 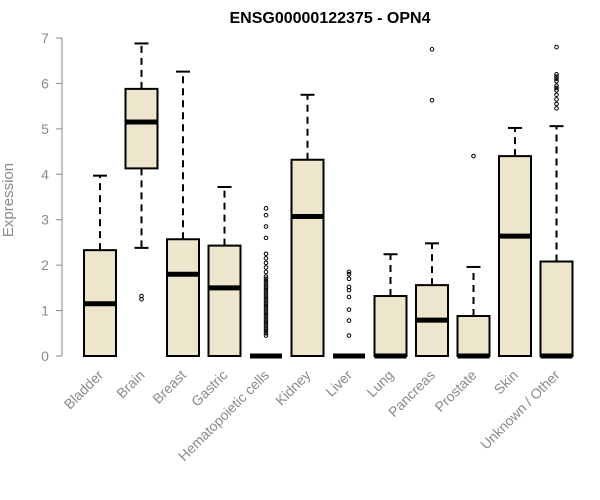 What do you see at coordinates (379, 383) in the screenshot?
I see `x-tick-label: Lung` at bounding box center [379, 383].